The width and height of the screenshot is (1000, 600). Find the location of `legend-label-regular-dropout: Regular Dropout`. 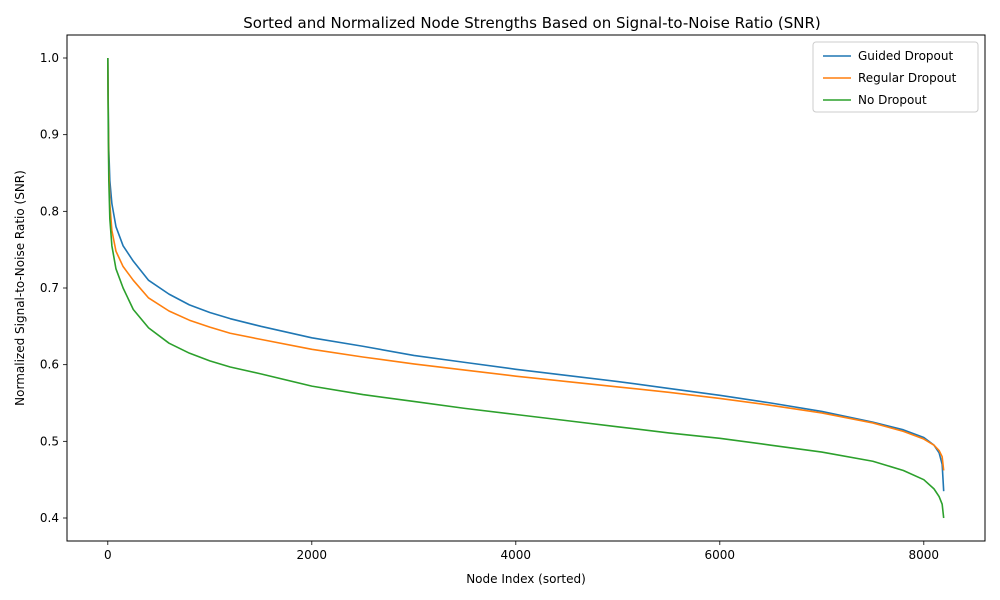

legend-label-regular-dropout: Regular Dropout is located at coordinates (907, 78).